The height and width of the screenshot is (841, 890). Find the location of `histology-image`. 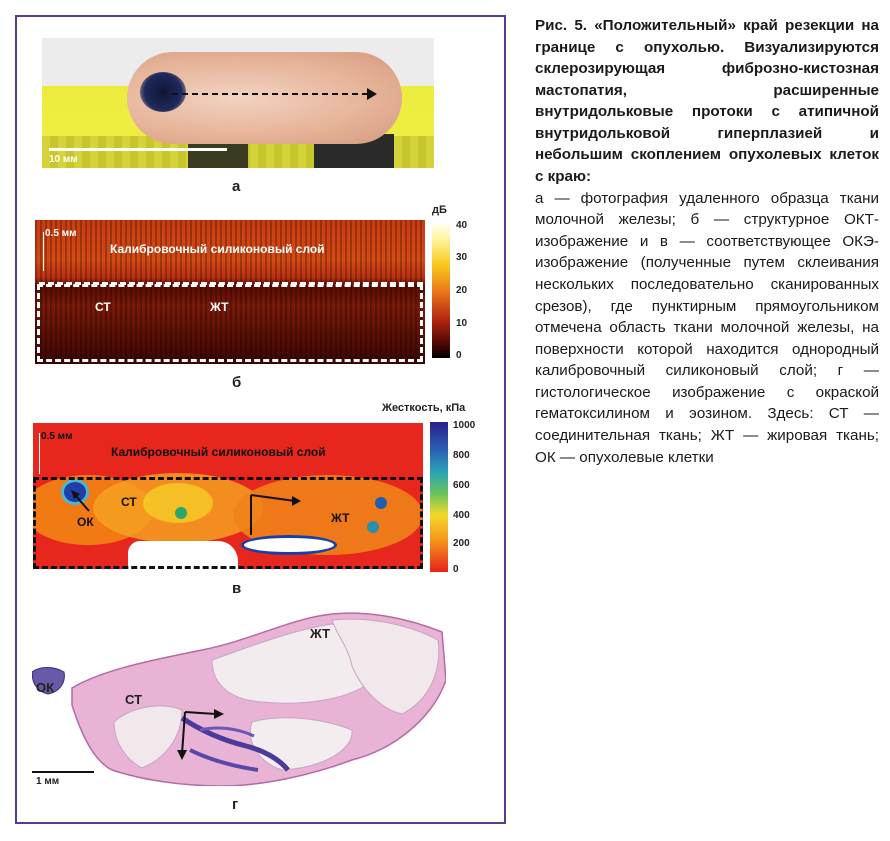

histology-image is located at coordinates (239, 699).